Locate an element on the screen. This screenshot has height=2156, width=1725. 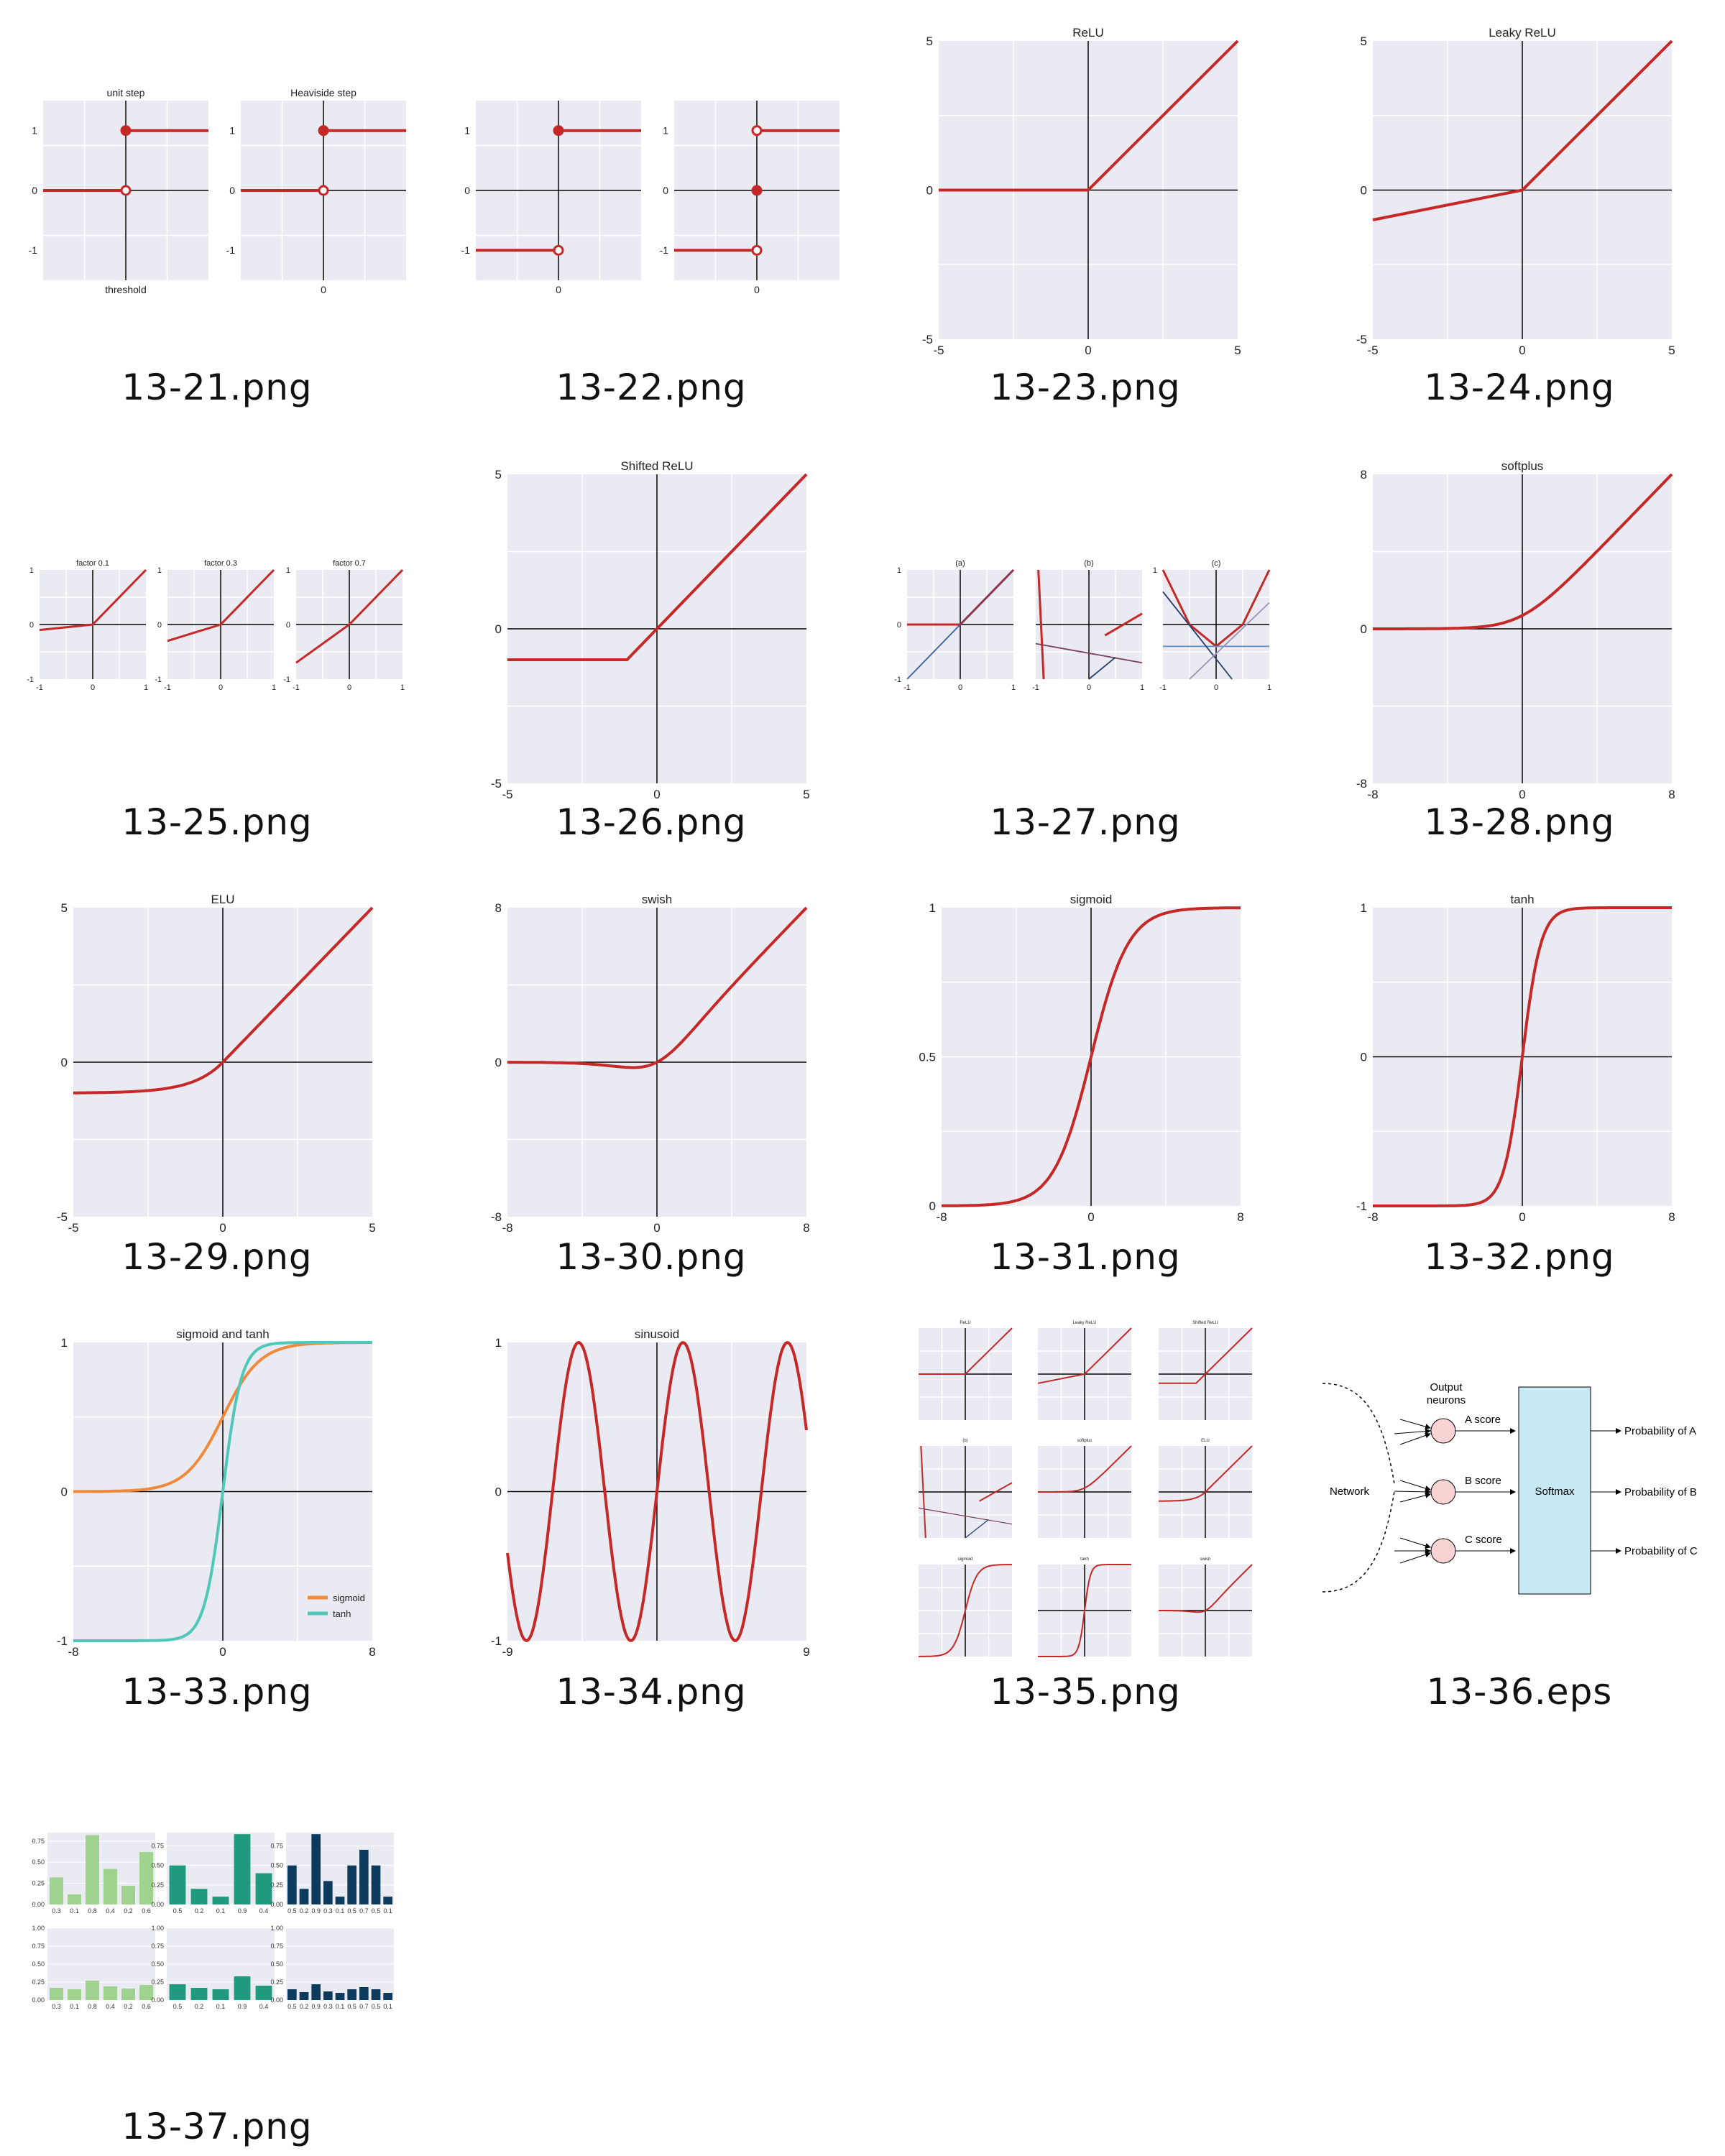
x-tick-label: -8 is located at coordinates (73, 1652).